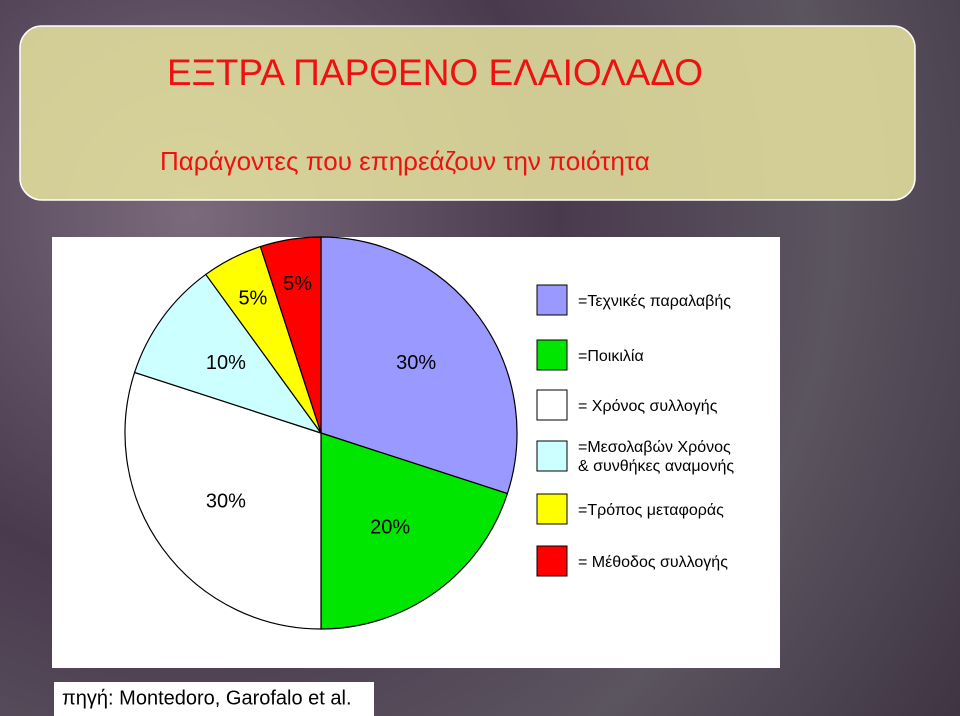  What do you see at coordinates (405, 161) in the screenshot?
I see `chart-subtitle: Παράγοντες που επηρεάζουν την ποιότητα` at bounding box center [405, 161].